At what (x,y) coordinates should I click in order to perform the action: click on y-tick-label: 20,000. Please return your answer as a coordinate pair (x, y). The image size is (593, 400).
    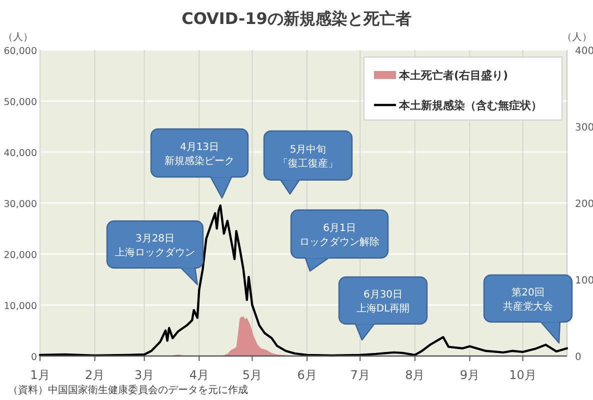
    Looking at the image, I should click on (20, 255).